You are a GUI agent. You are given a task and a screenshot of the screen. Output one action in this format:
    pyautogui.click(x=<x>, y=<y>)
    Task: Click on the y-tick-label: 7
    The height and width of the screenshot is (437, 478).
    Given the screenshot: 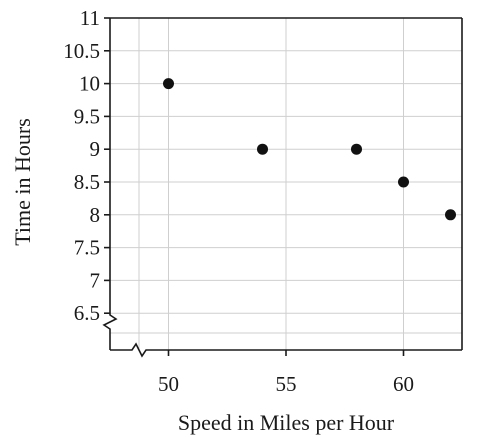 What is the action you would take?
    pyautogui.click(x=95, y=280)
    